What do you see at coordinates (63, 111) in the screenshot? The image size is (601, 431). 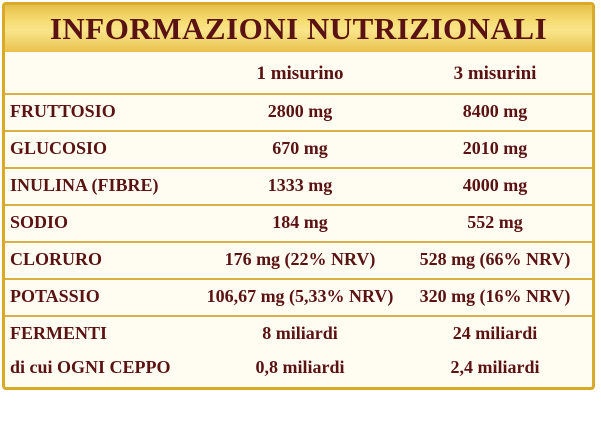 I see `row-label: FRUTTOSIO` at bounding box center [63, 111].